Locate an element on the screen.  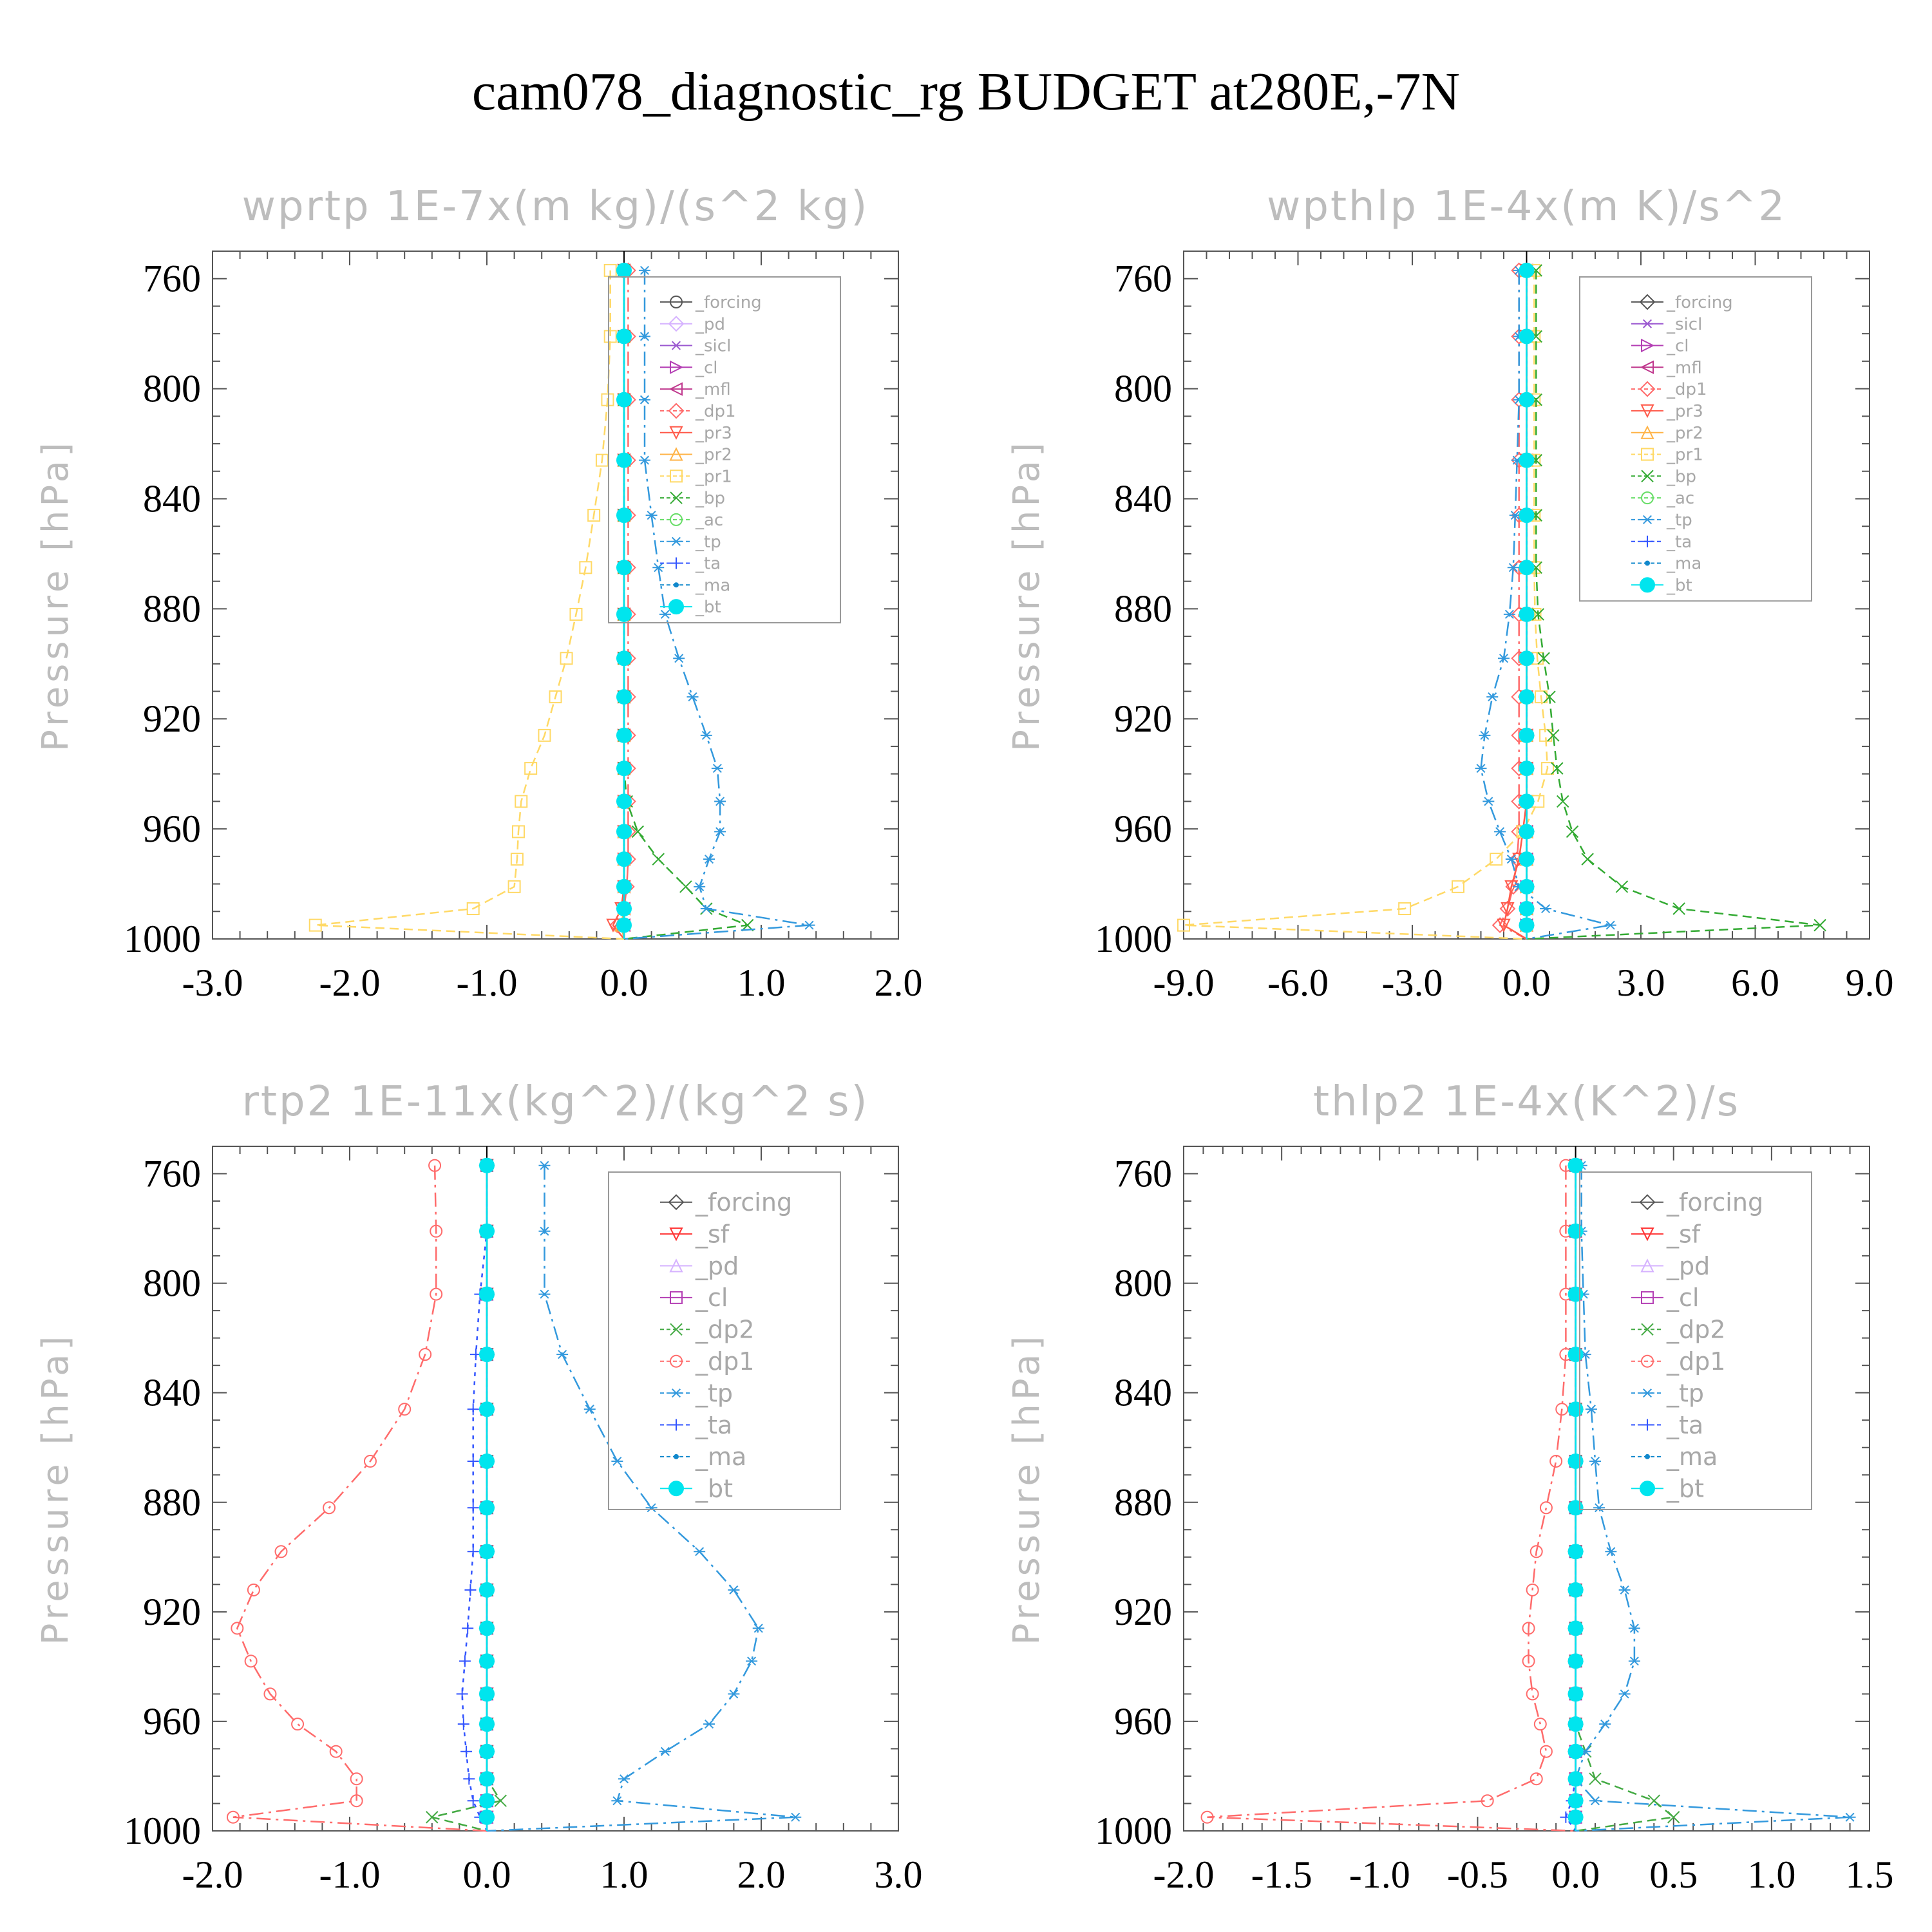
legend-label: _sicl is located at coordinates (713, 347).